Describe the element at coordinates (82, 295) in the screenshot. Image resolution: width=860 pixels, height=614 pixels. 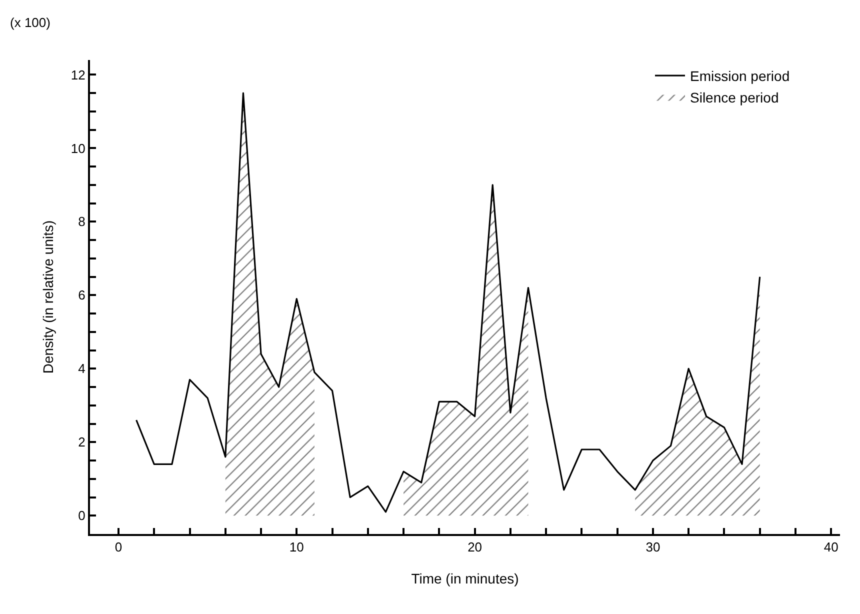
I see `y-tick-label: 6` at that location.